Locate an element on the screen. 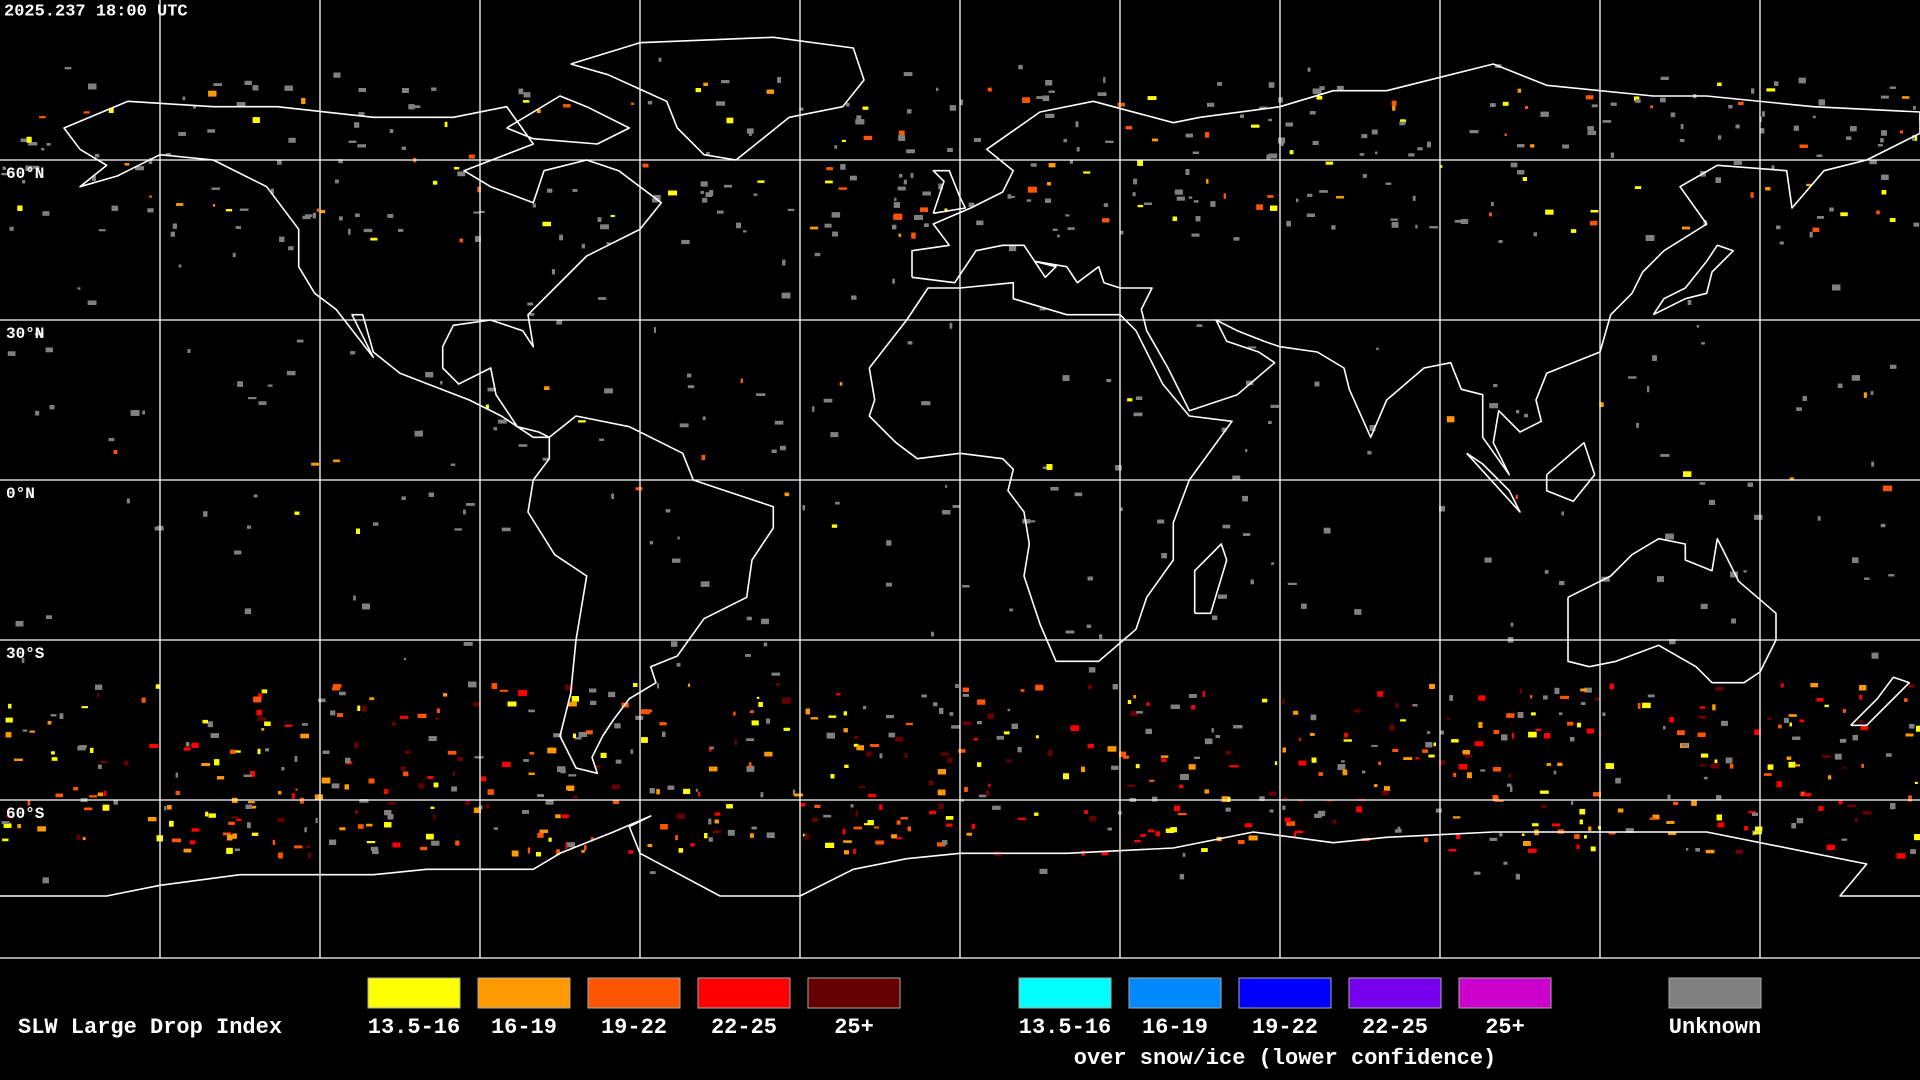 Image resolution: width=1920 pixels, height=1080 pixels. legend-label: 13.5-16 is located at coordinates (414, 1027).